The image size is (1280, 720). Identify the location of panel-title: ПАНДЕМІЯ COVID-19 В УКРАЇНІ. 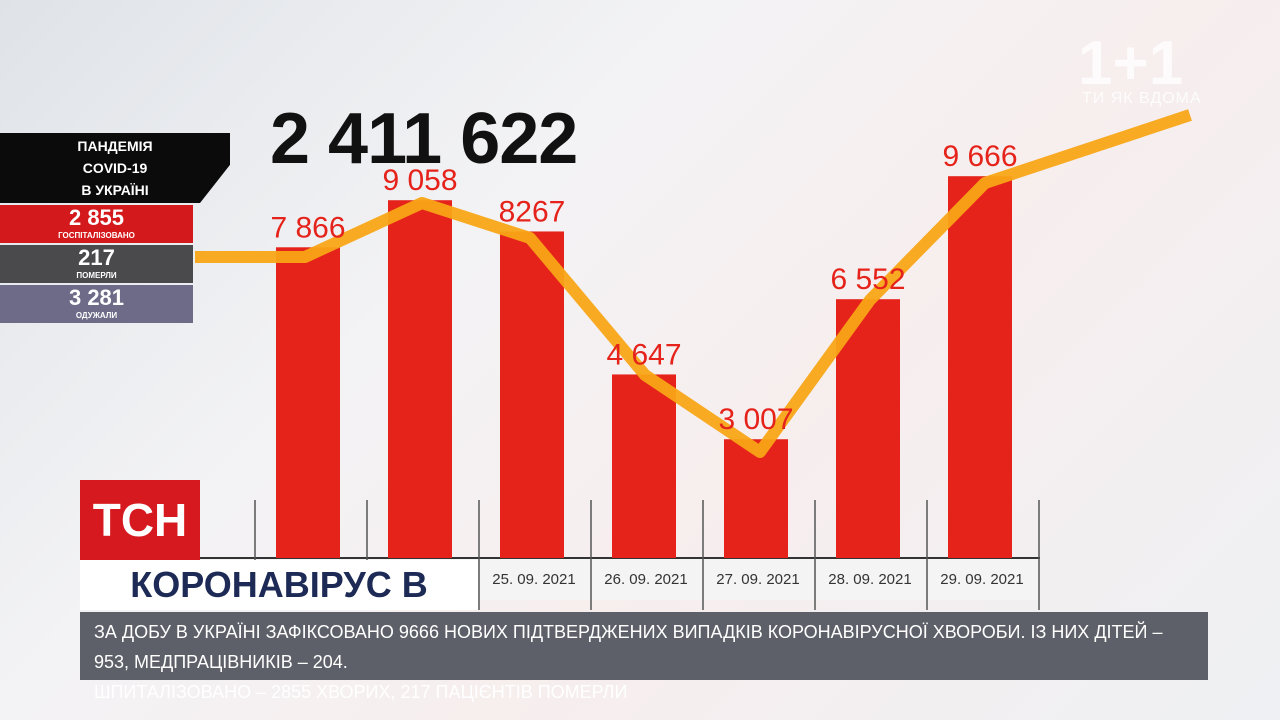
(115, 168).